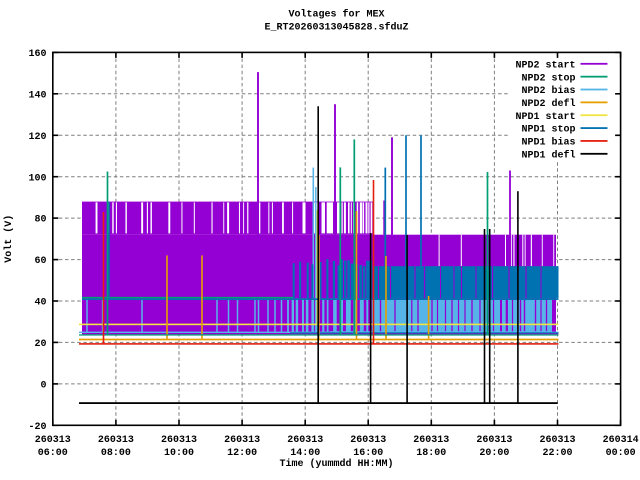 This screenshot has height=480, width=640. What do you see at coordinates (548, 78) in the screenshot?
I see `svg-text: NPD2 stop` at bounding box center [548, 78].